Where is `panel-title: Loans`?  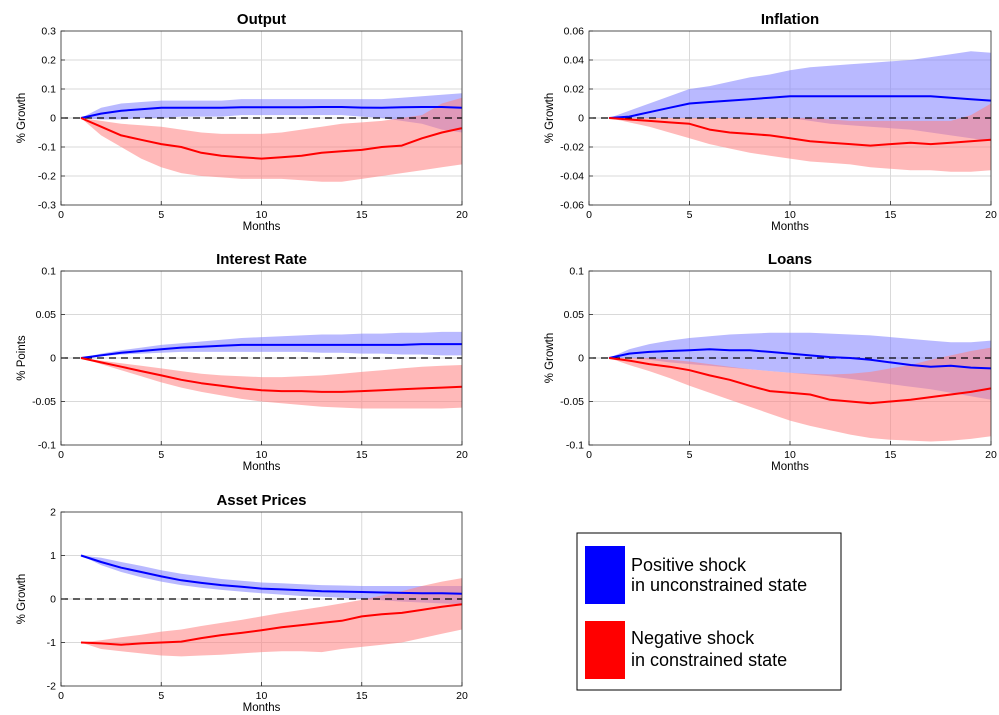
panel-title: Loans is located at coordinates (790, 259).